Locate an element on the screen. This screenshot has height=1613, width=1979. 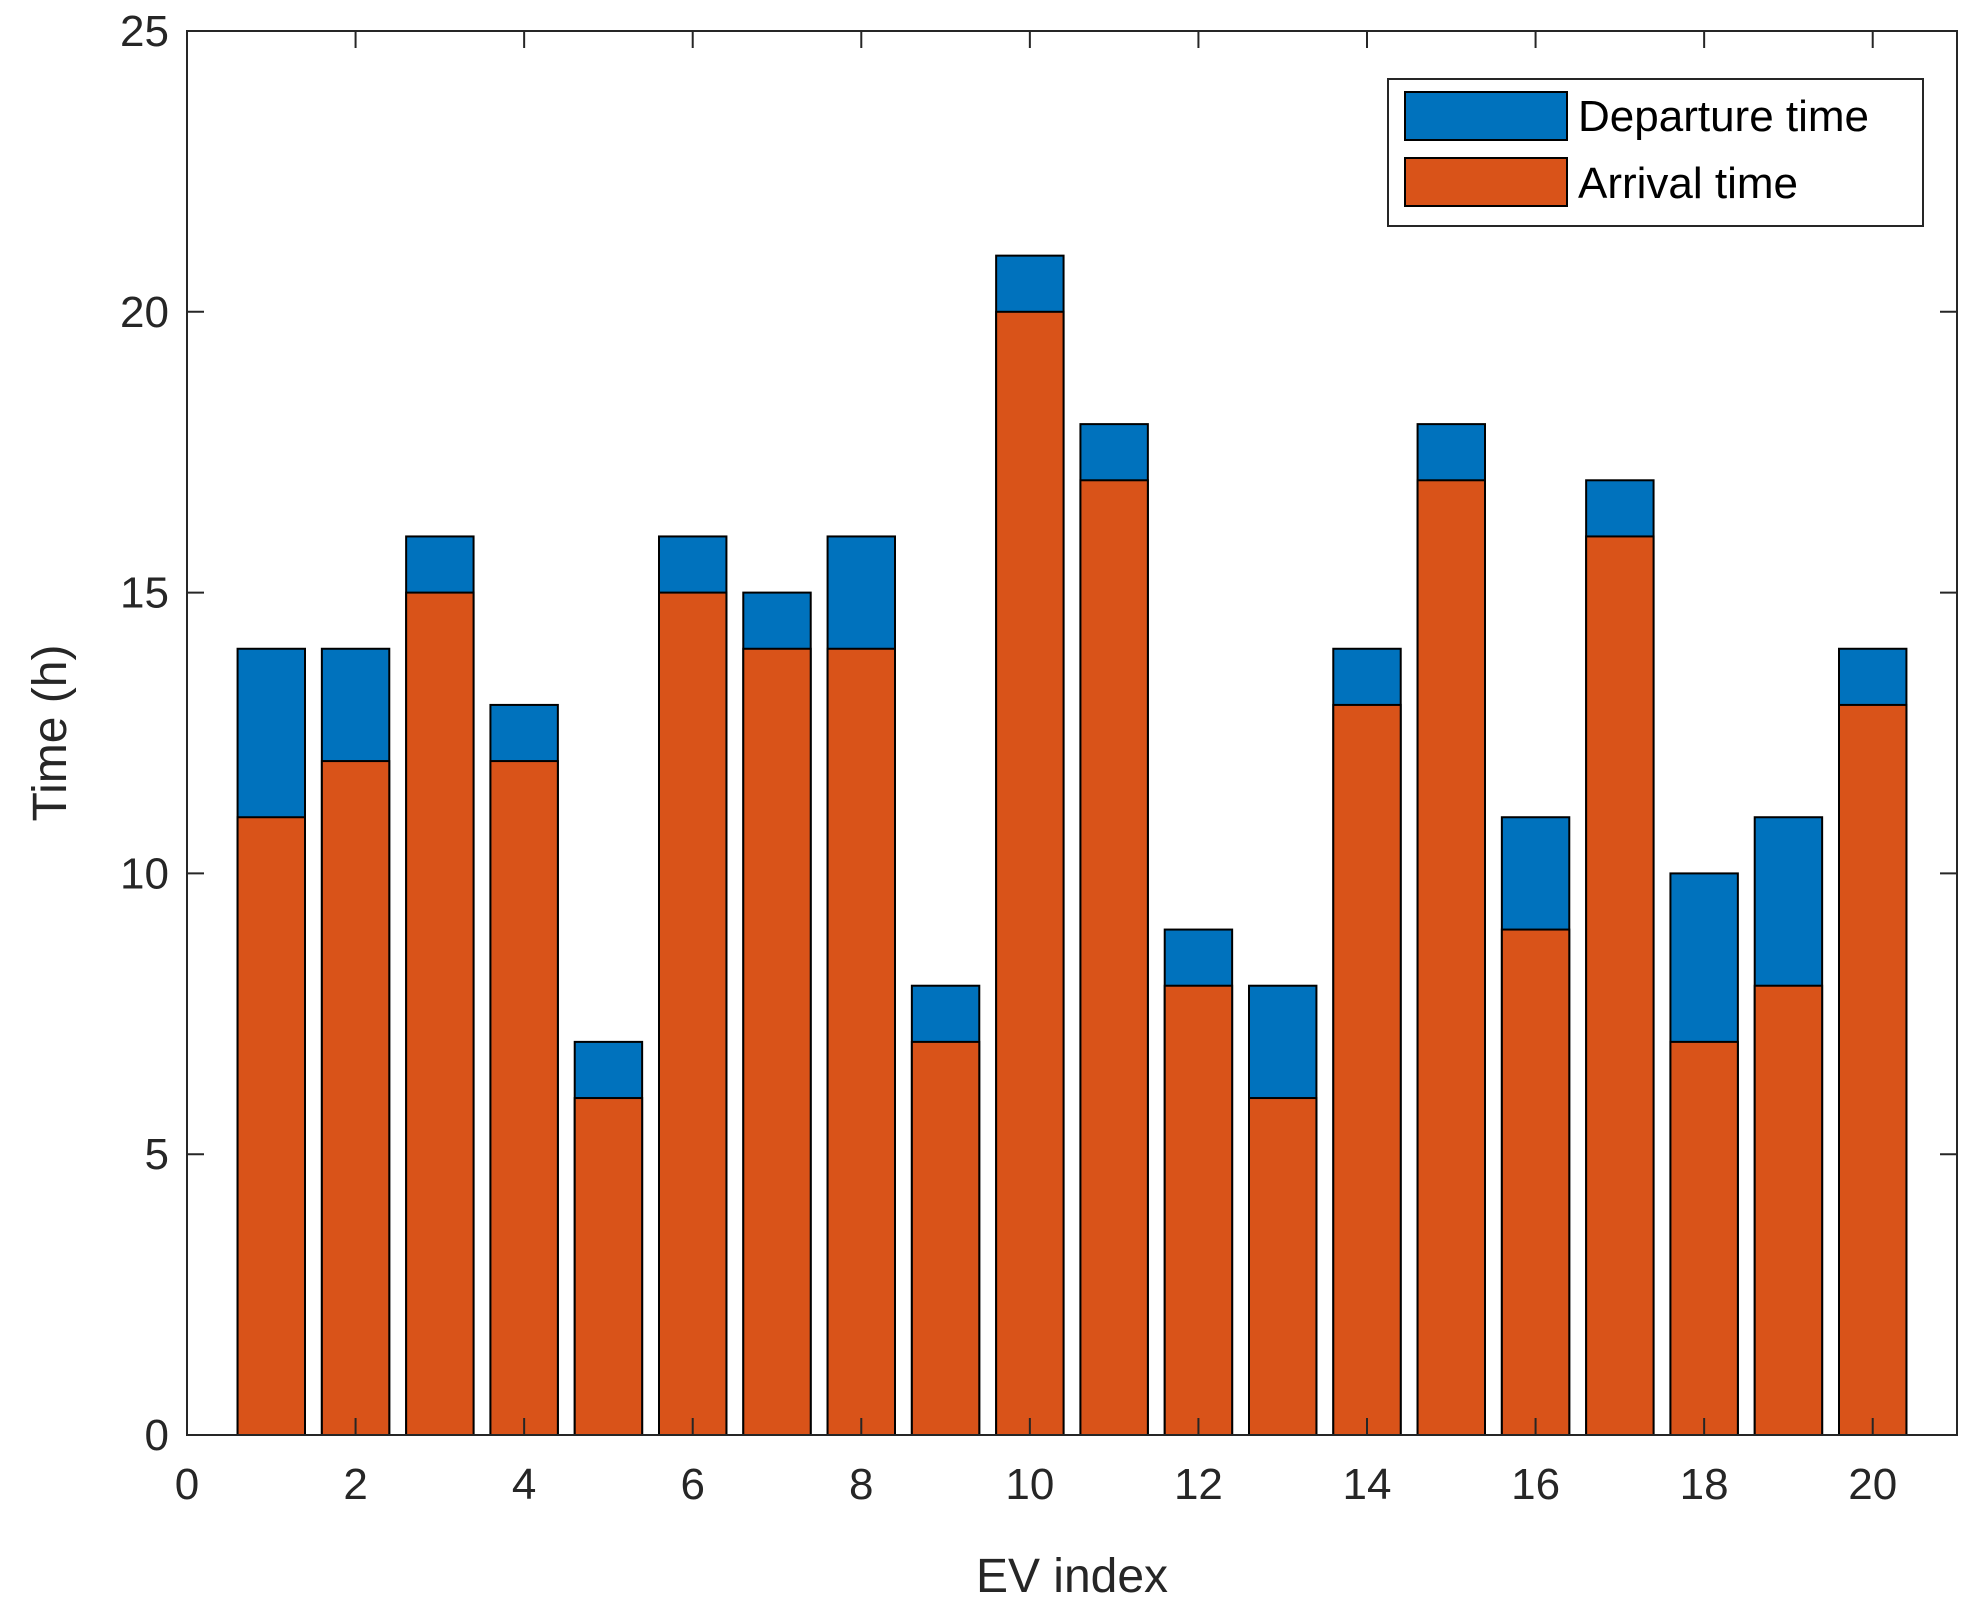
y-tick-label: 10 is located at coordinates (144, 873).